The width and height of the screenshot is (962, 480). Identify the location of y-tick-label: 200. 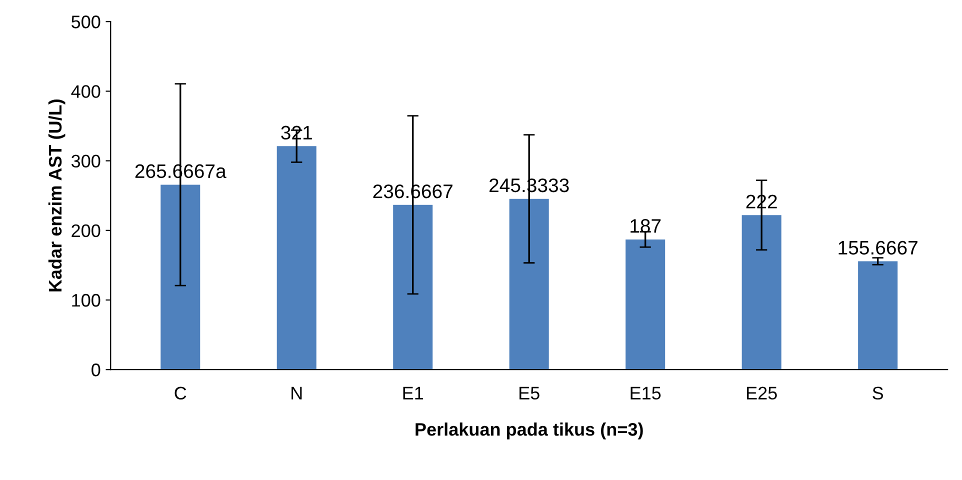
(86, 231).